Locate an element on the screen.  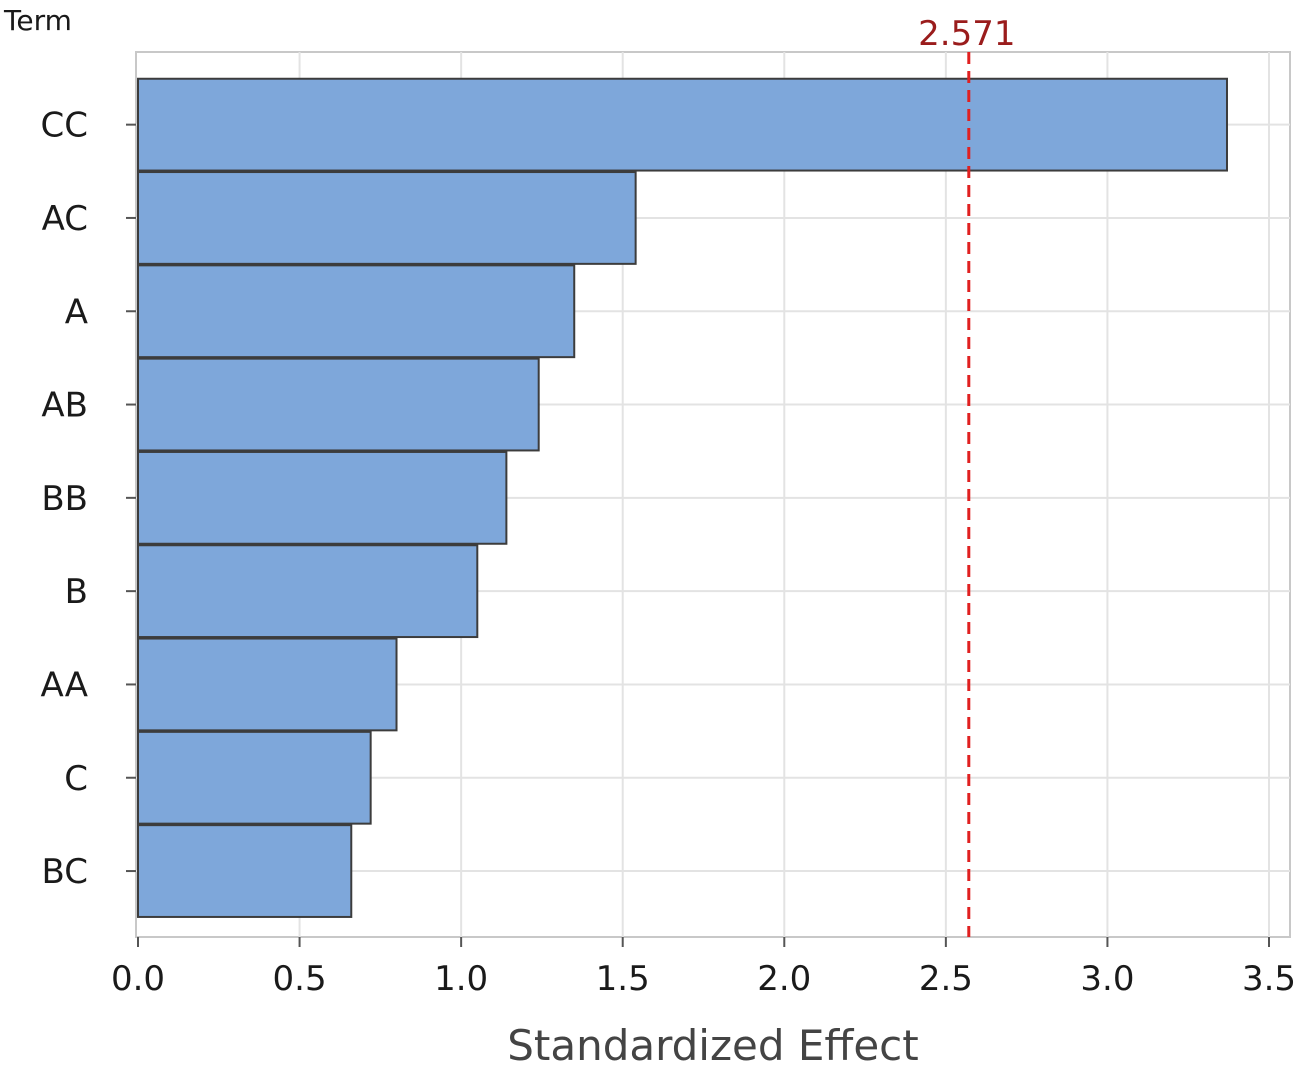
y-tick-label: CC is located at coordinates (64, 126).